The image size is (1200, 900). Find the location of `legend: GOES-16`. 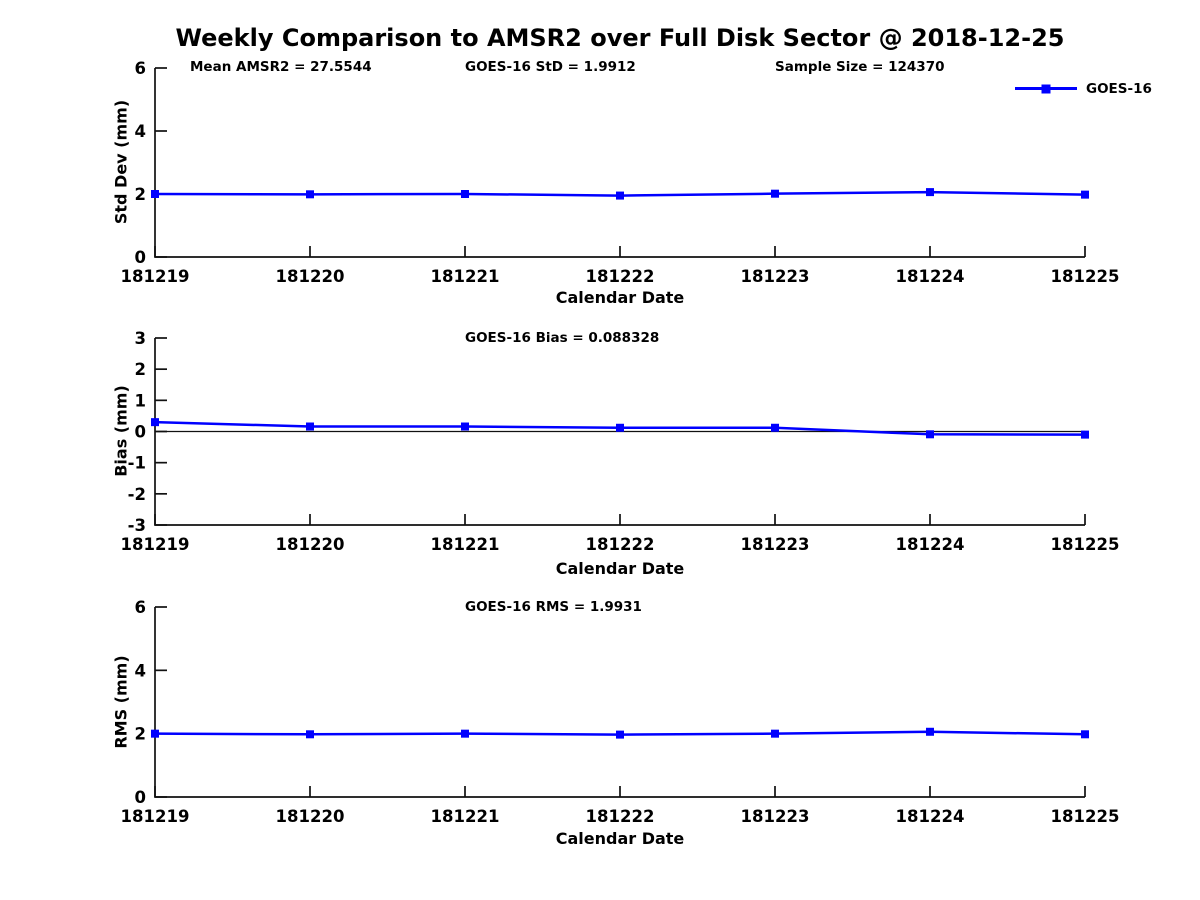

legend: GOES-16 is located at coordinates (1083, 88).